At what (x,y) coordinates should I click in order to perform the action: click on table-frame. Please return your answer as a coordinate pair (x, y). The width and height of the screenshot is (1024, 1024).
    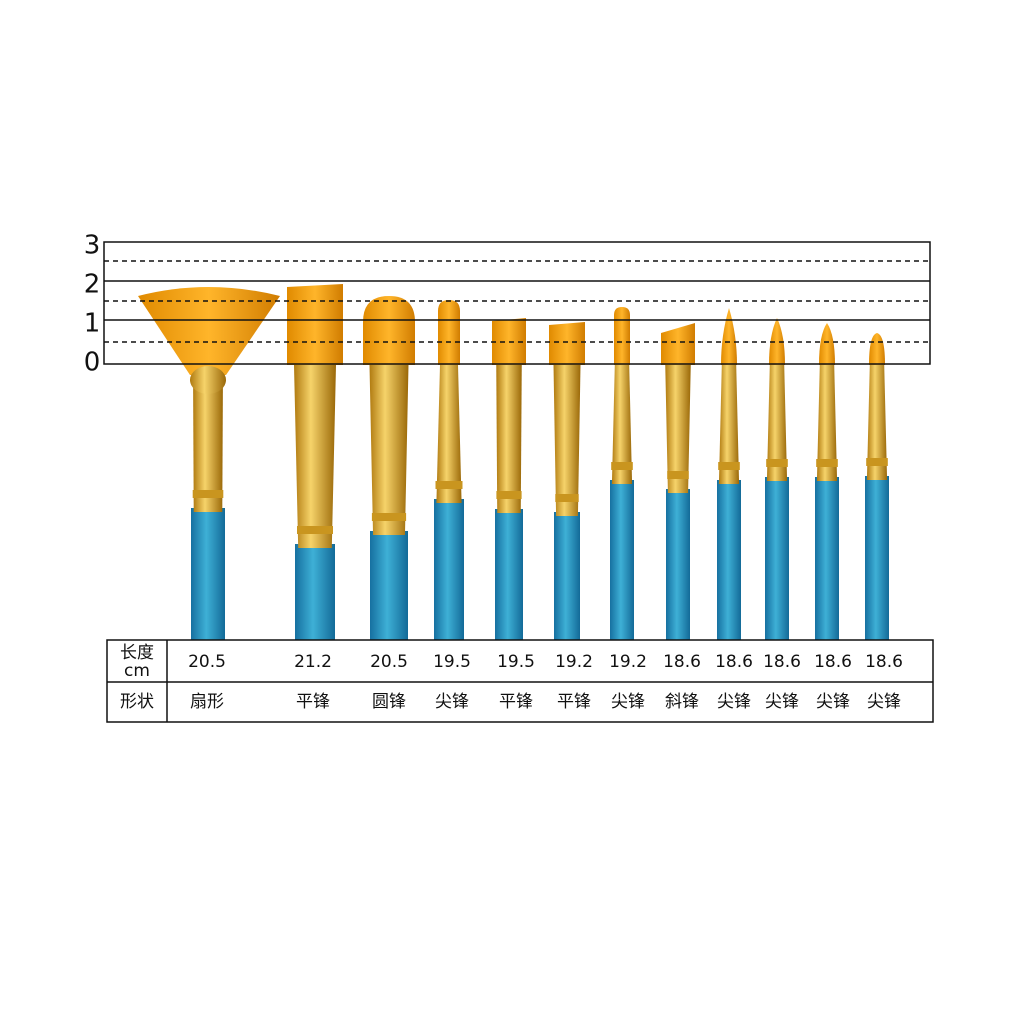
    Looking at the image, I should click on (520, 681).